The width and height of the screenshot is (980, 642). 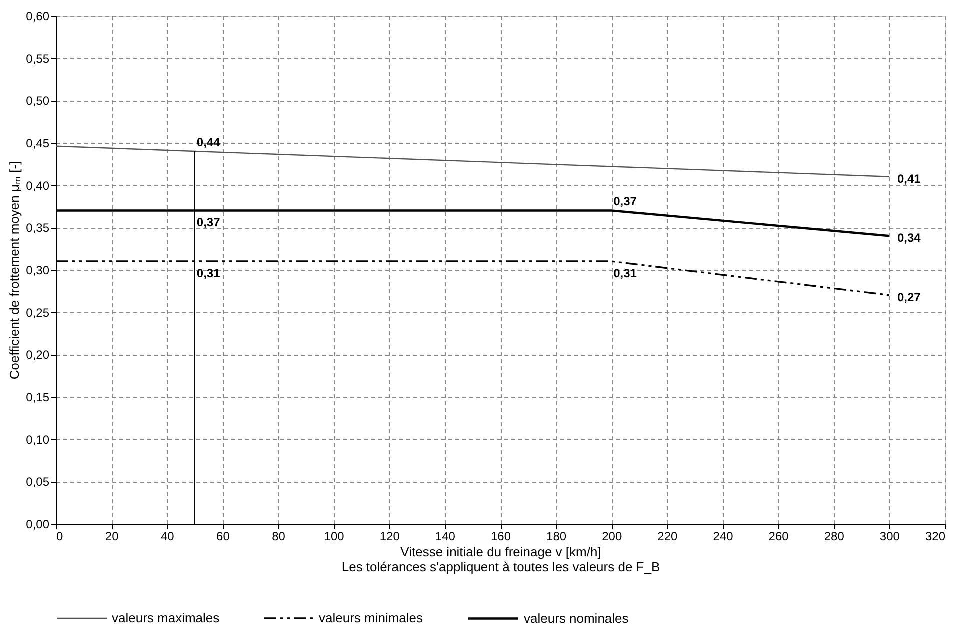 I want to click on y-tick-label: 0,40, so click(x=38, y=185).